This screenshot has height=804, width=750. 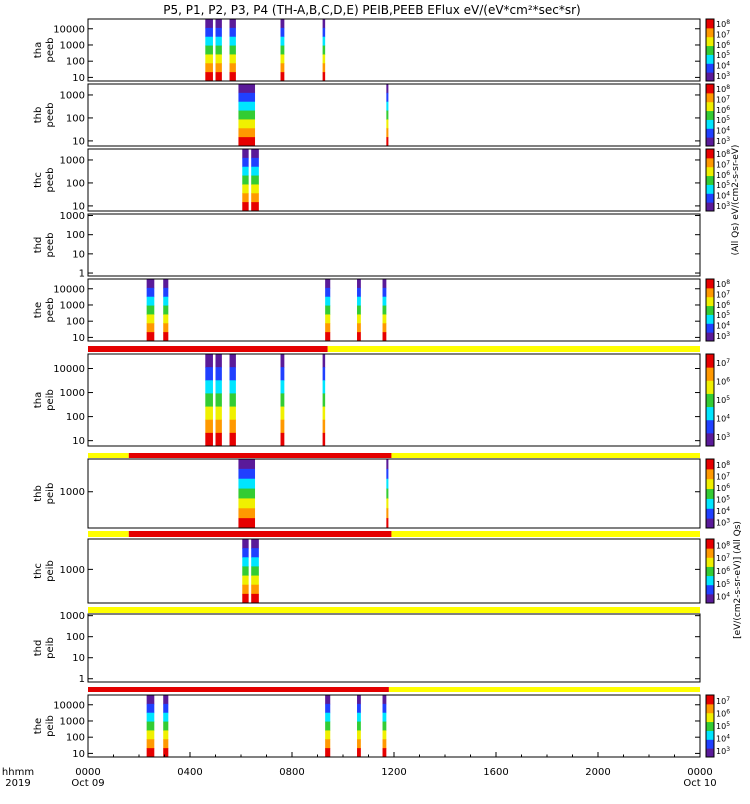 What do you see at coordinates (69, 369) in the screenshot?
I see `y-tick-label: 10000` at bounding box center [69, 369].